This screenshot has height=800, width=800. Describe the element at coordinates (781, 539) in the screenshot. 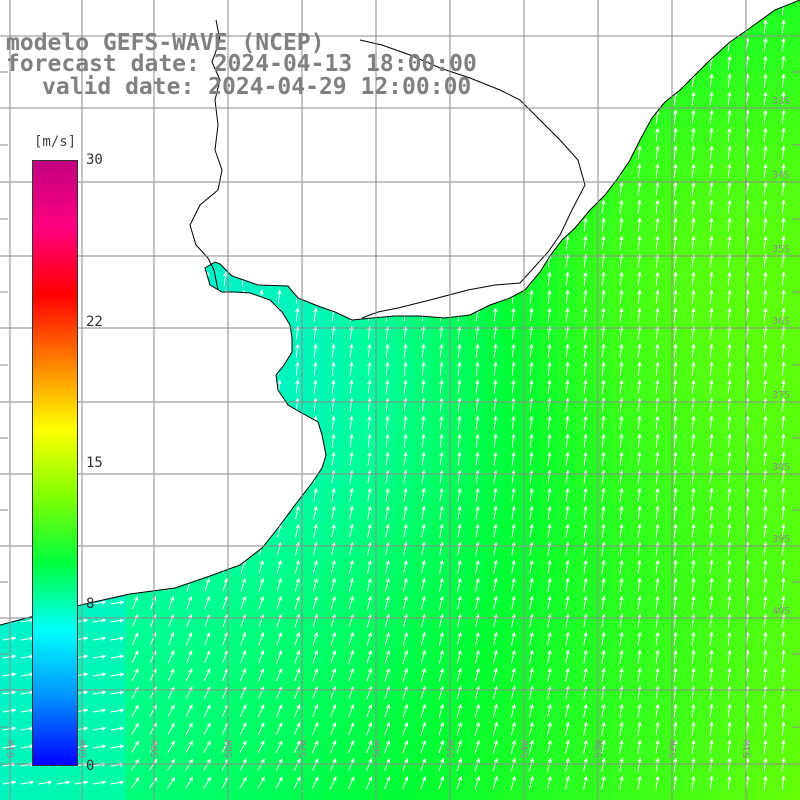

I see `latitude-label: 39S` at that location.